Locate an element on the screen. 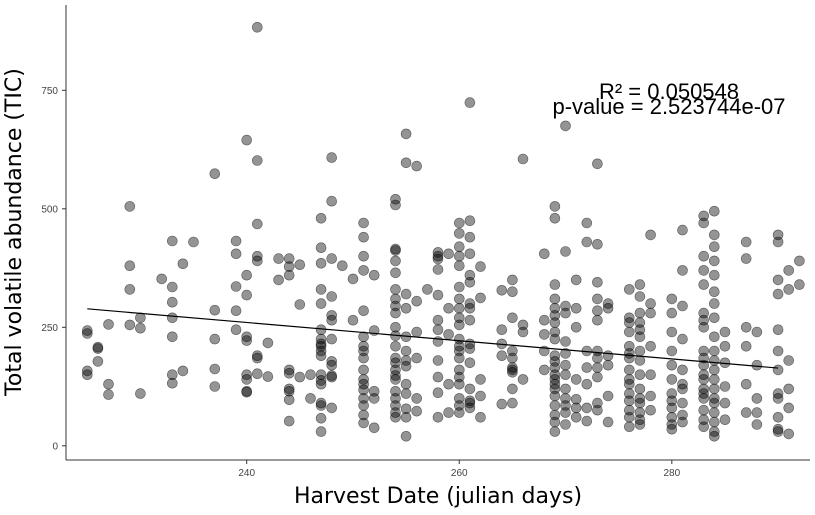 The image size is (815, 515). x-tick-label: 280 is located at coordinates (671, 473).